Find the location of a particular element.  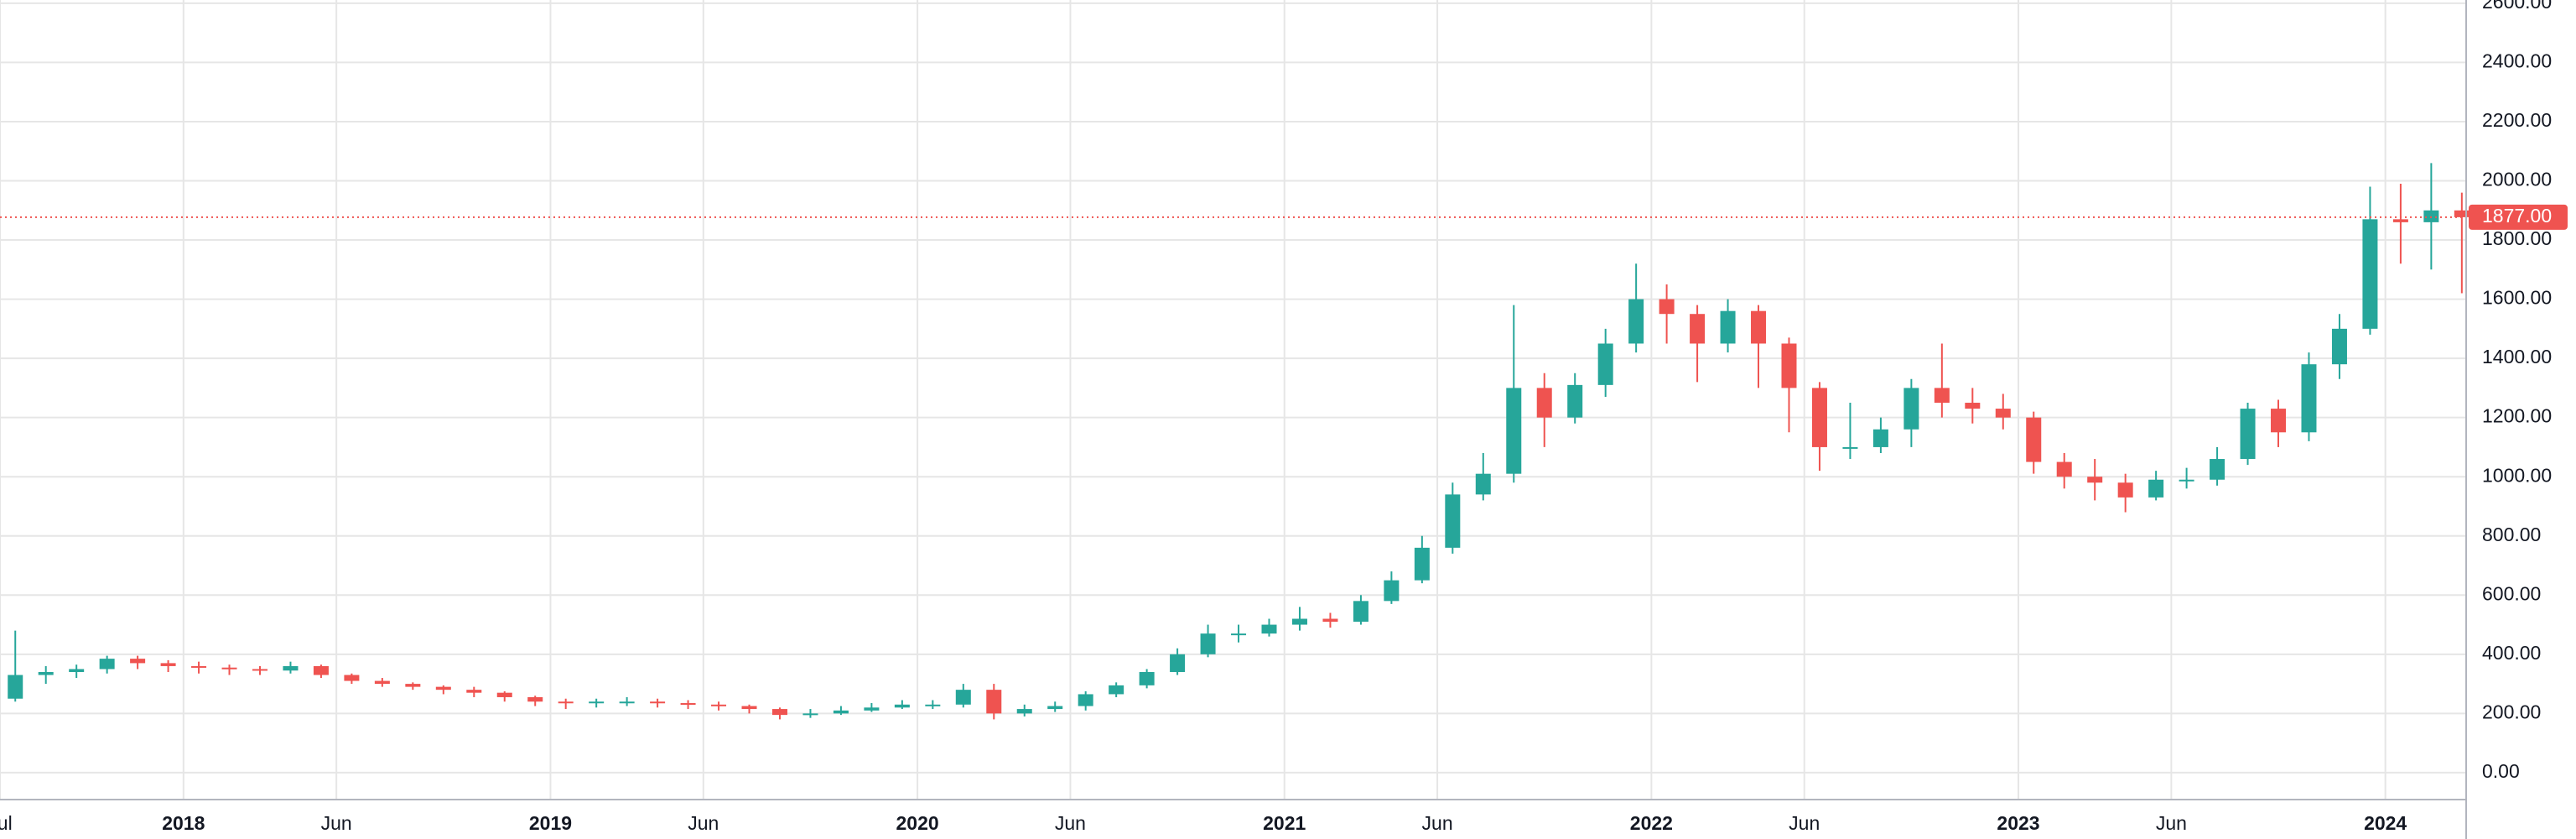

y-tick-label: 1200.00 is located at coordinates (2517, 416).